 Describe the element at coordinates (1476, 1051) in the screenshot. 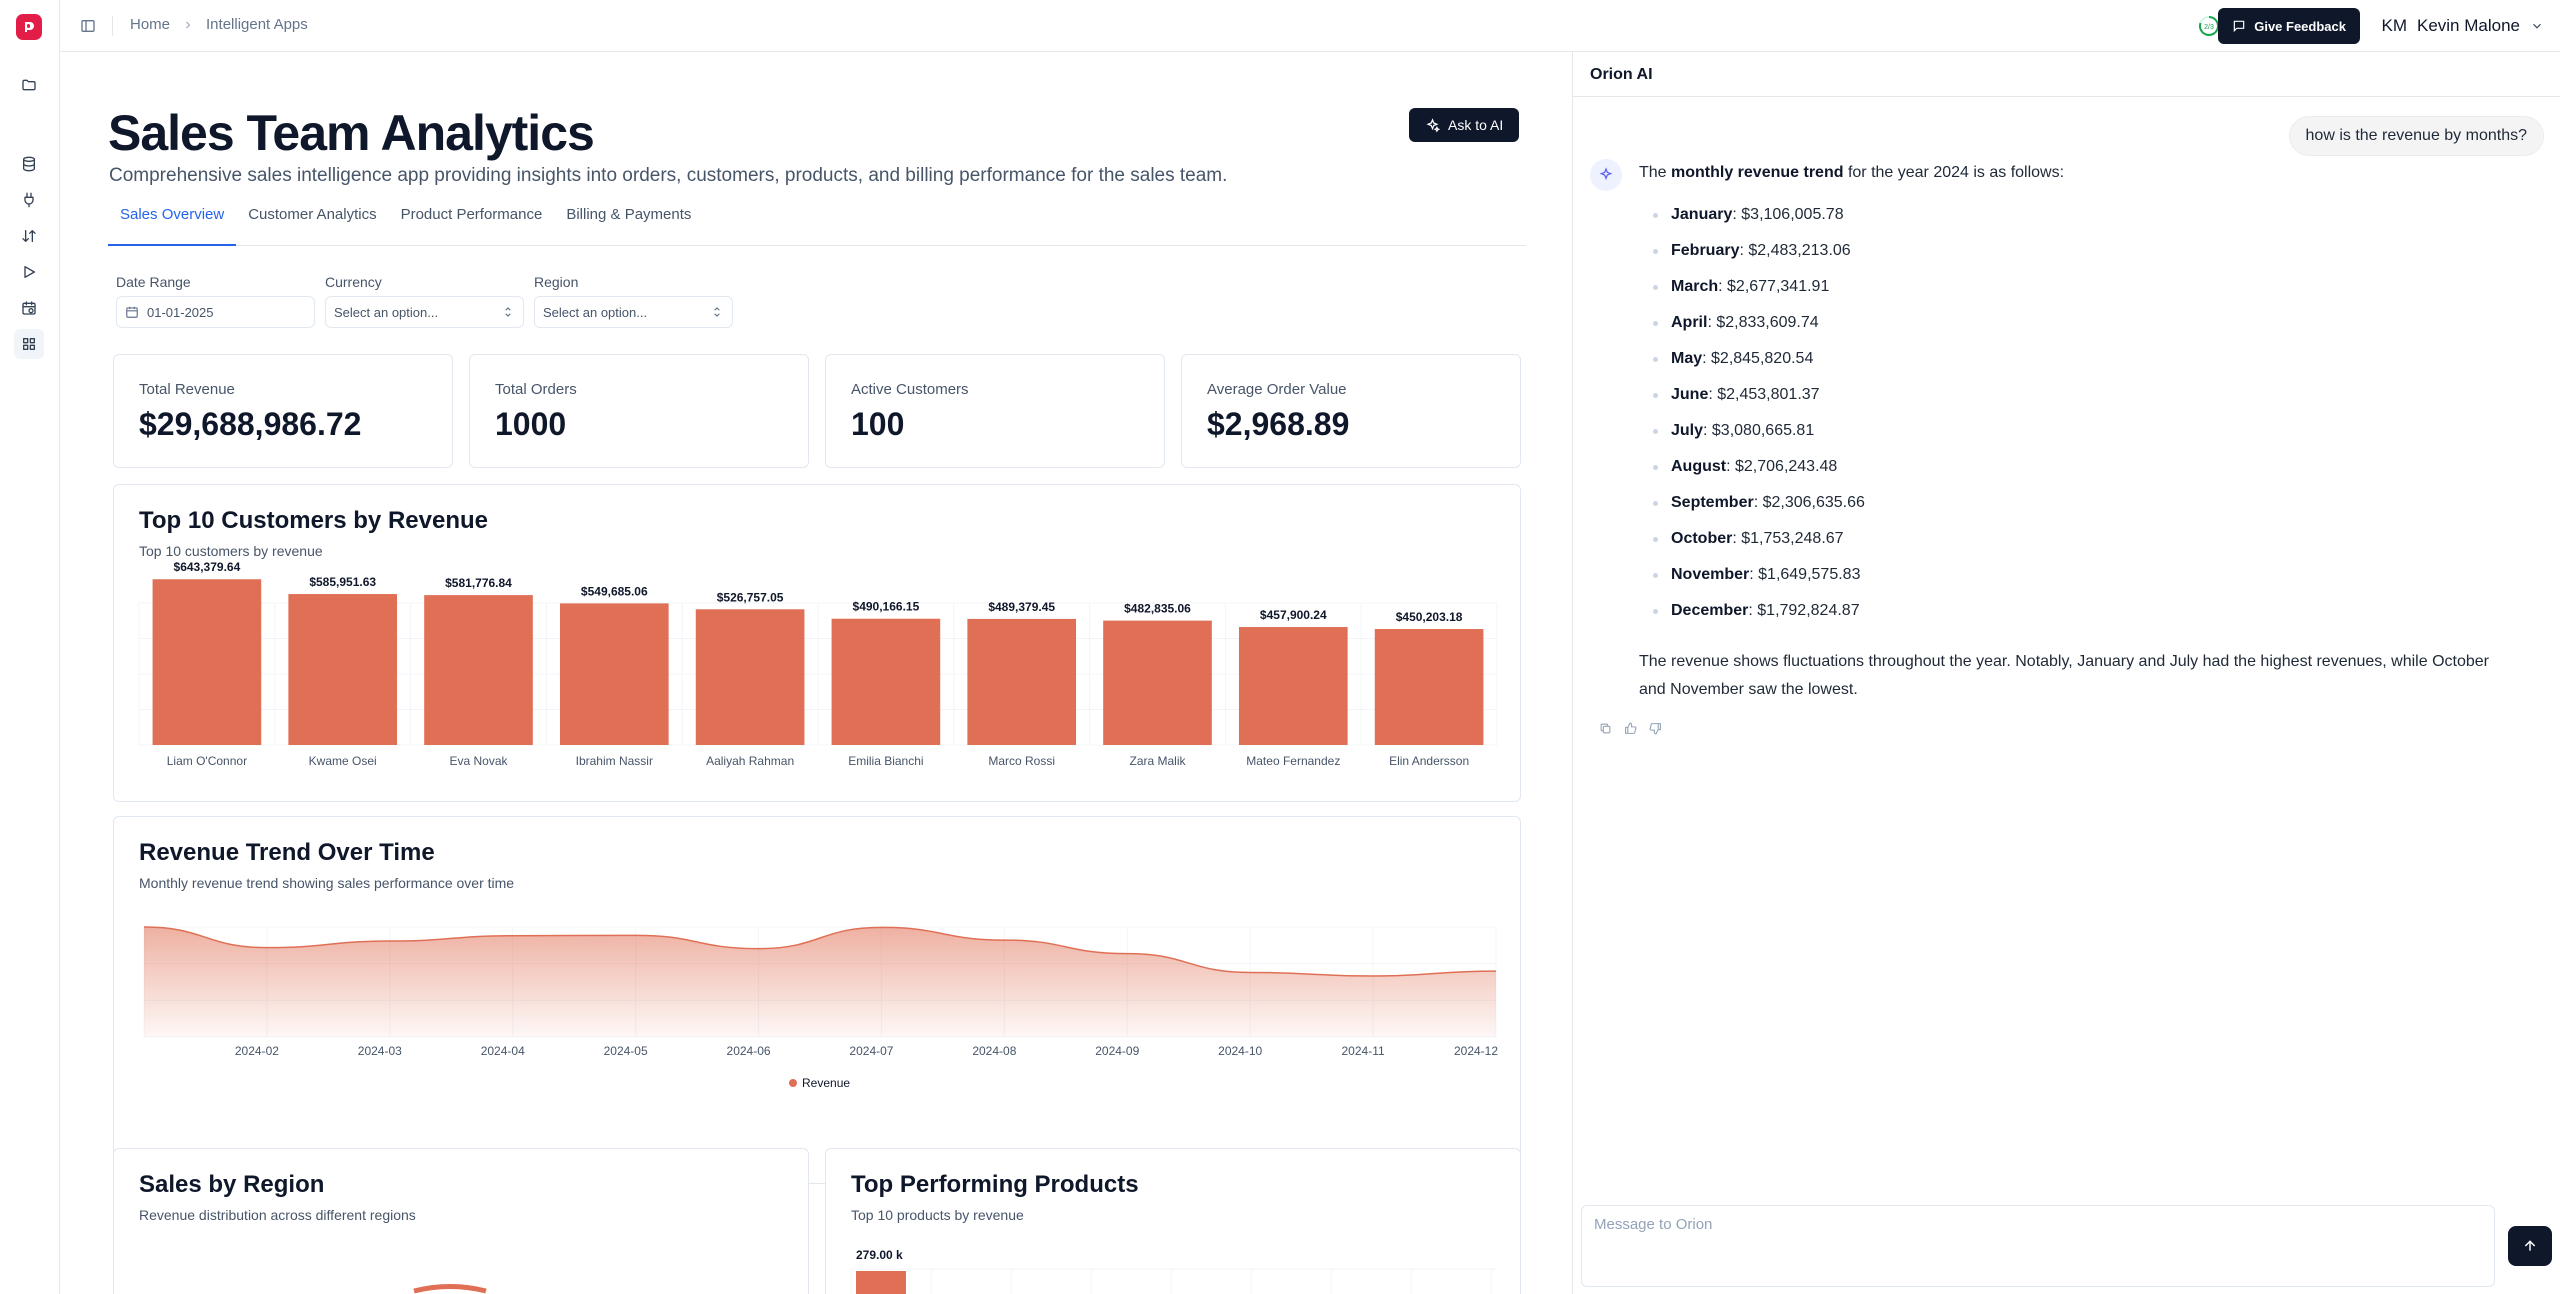

I see `x-tick-label: 2024-12` at that location.